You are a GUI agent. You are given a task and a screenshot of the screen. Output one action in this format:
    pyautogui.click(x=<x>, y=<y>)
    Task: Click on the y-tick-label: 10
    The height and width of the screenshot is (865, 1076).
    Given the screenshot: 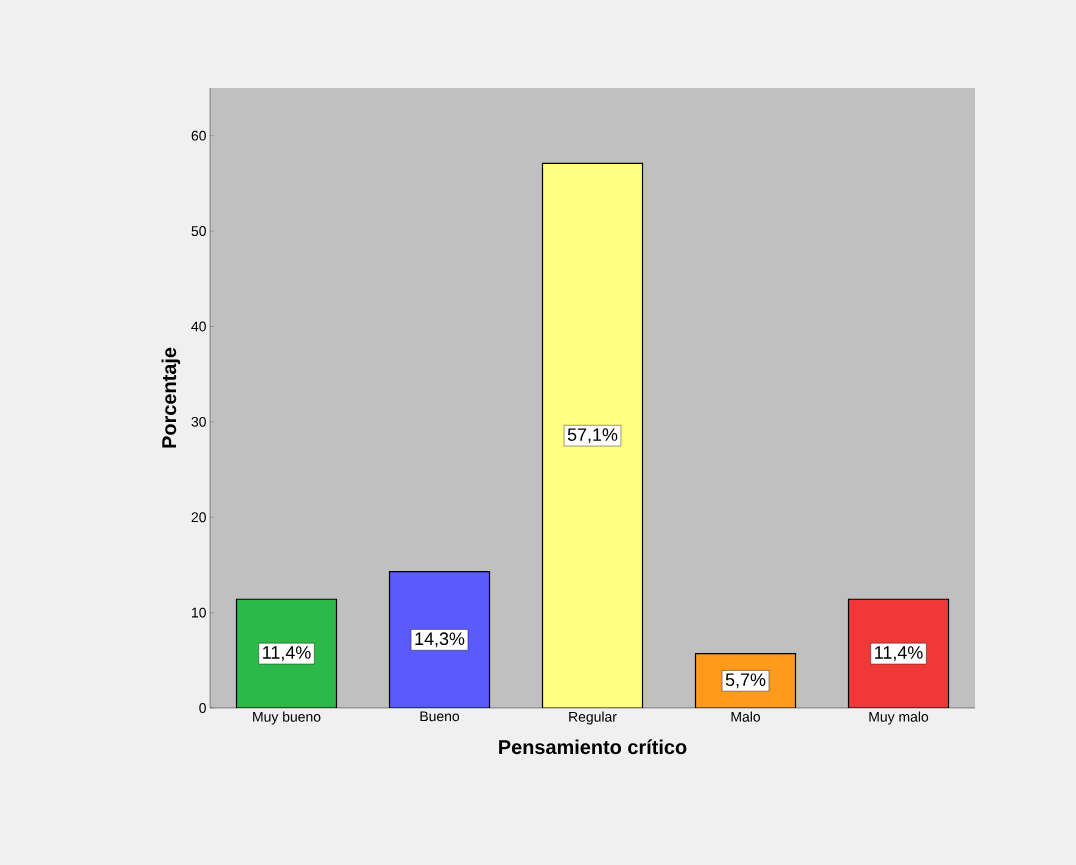 What is the action you would take?
    pyautogui.click(x=199, y=612)
    